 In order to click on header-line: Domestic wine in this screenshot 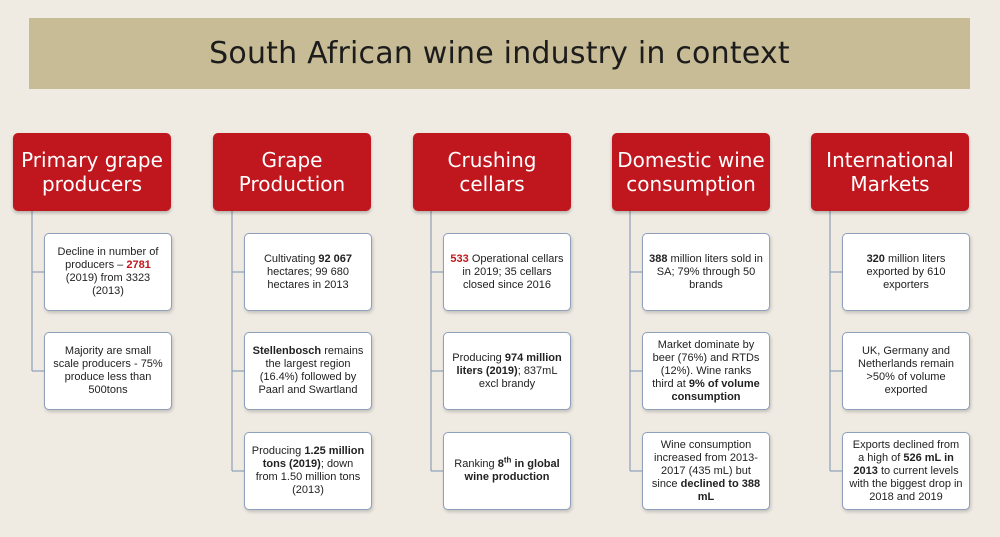, I will do `click(691, 160)`.